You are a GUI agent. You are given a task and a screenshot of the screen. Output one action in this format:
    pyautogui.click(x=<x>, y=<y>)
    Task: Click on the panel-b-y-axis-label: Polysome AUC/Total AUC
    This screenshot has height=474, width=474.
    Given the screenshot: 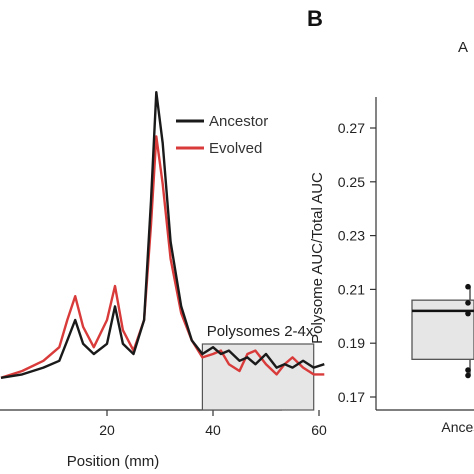 What is the action you would take?
    pyautogui.click(x=317, y=258)
    